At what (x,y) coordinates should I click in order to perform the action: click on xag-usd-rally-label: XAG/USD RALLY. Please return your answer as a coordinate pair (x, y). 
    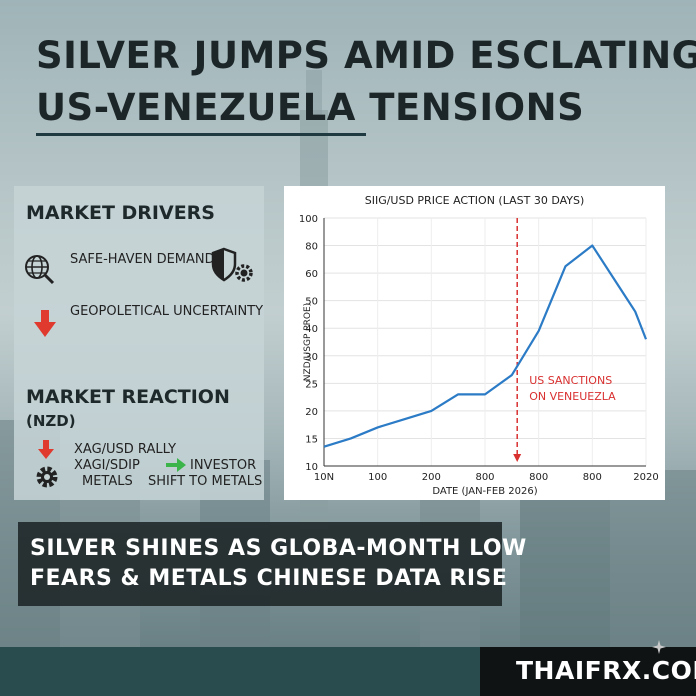
    Looking at the image, I should click on (125, 449).